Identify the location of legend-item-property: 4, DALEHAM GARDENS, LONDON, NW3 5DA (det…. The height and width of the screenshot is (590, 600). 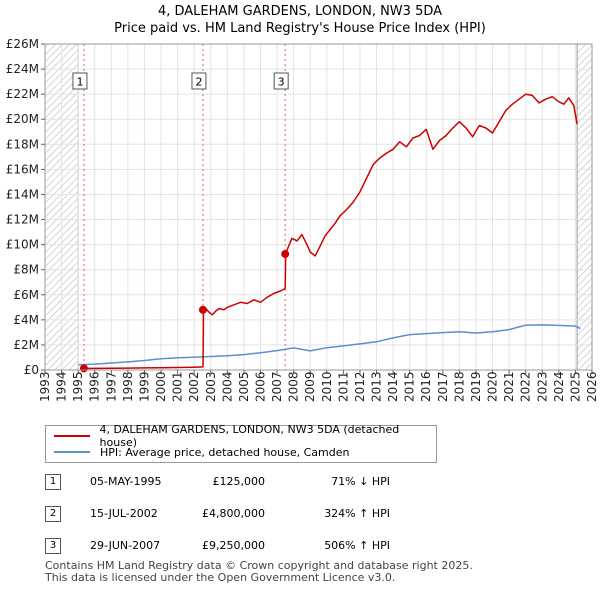
(245, 436).